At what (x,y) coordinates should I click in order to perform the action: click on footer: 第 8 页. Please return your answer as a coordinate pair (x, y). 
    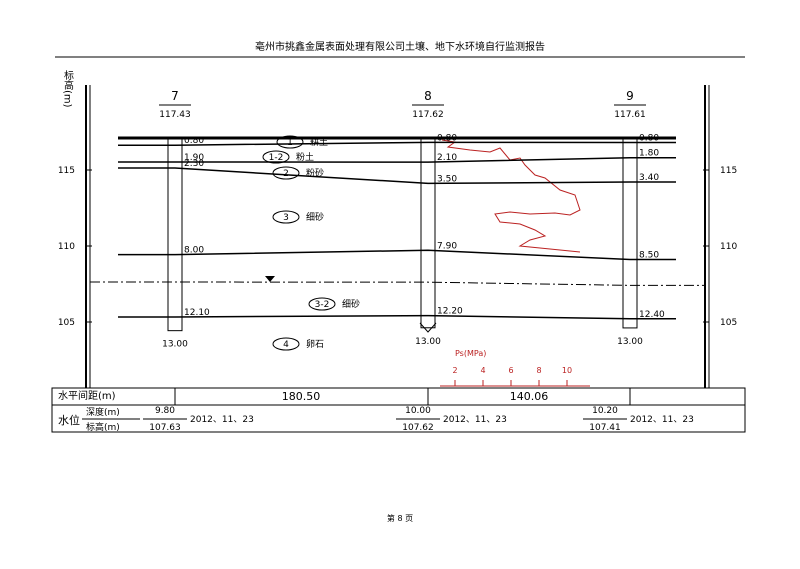
    Looking at the image, I should click on (400, 518).